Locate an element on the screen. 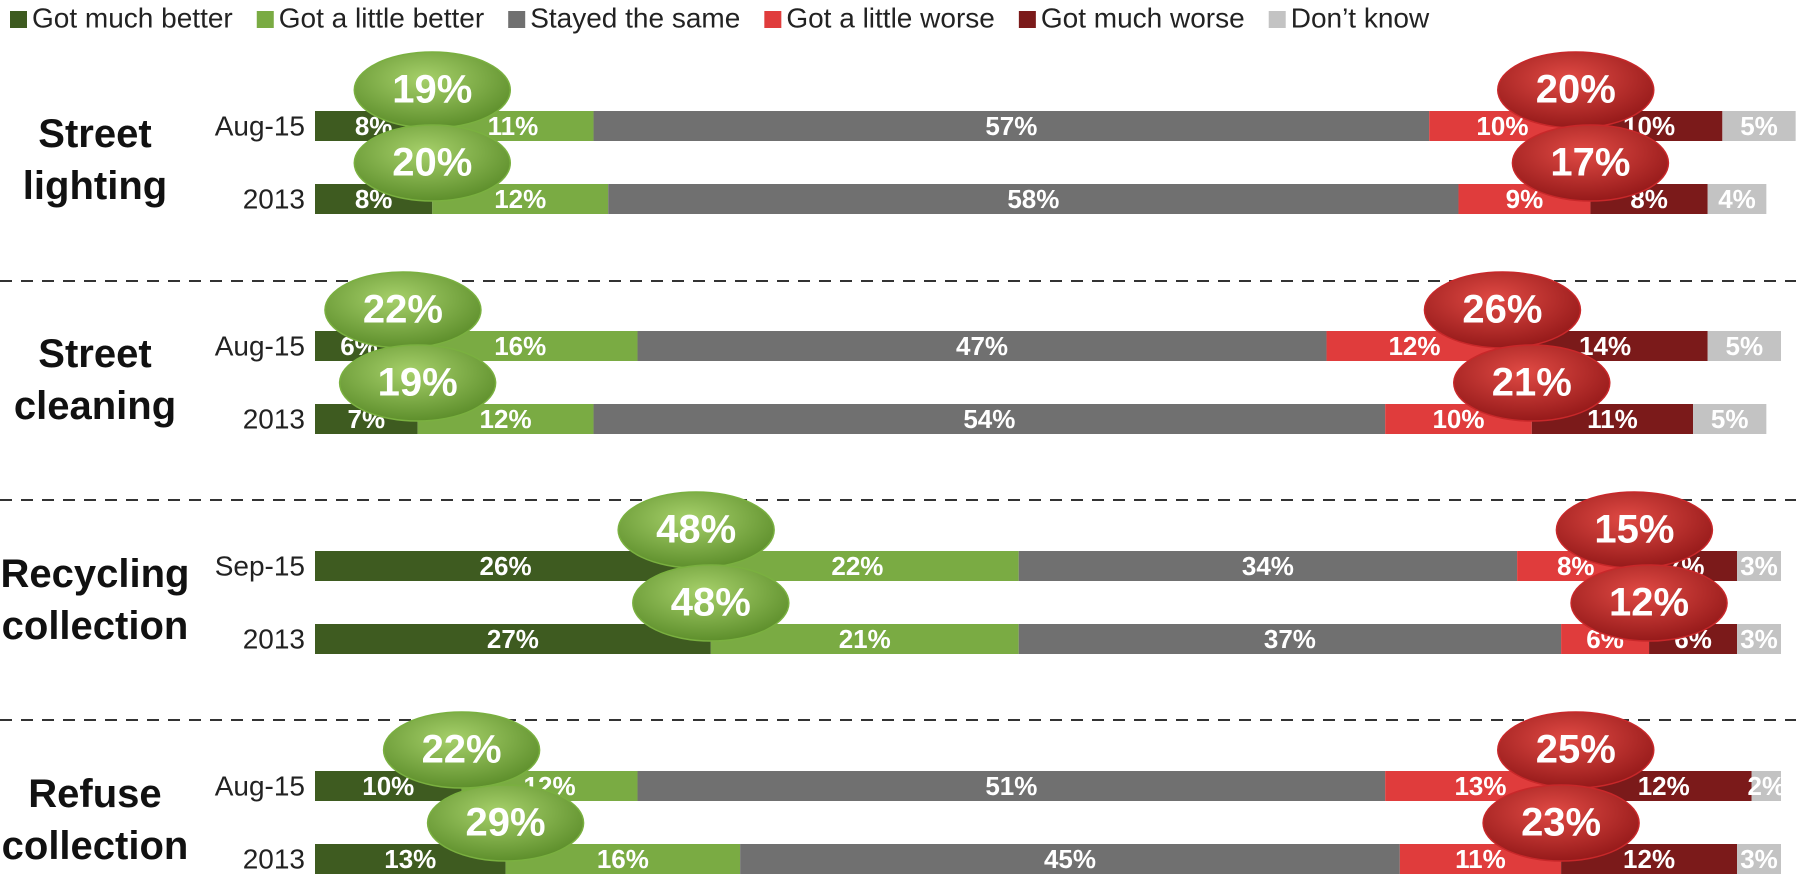  legend-label: Got a little worse is located at coordinates (890, 17).